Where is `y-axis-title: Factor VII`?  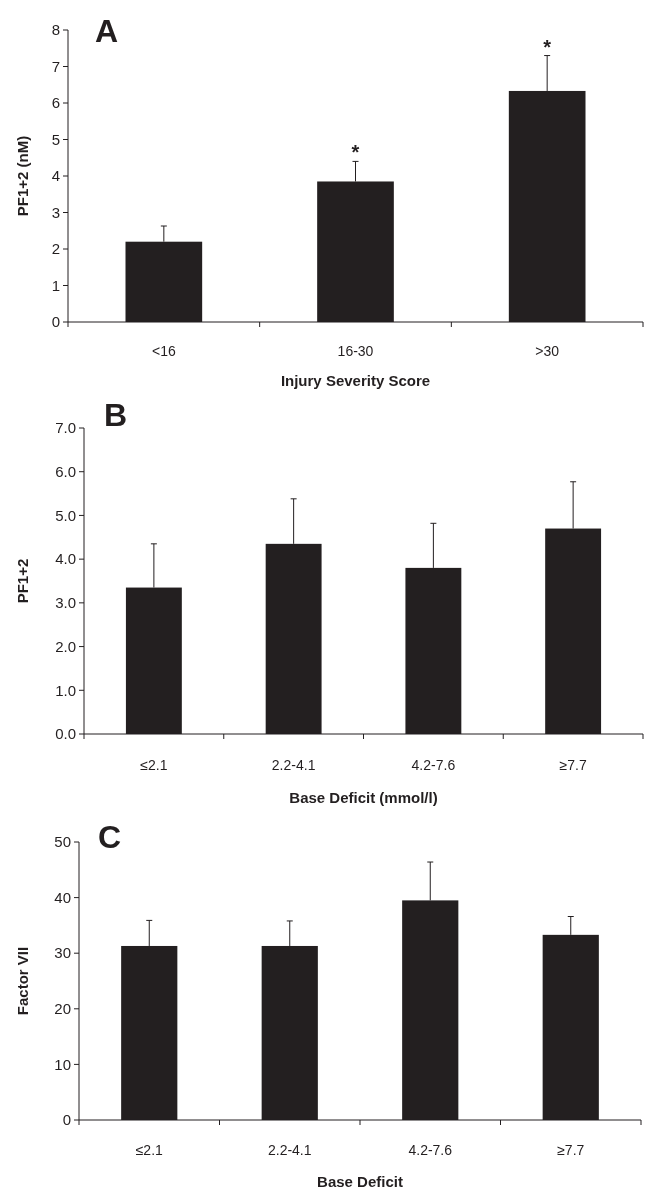
y-axis-title: Factor VII is located at coordinates (22, 981).